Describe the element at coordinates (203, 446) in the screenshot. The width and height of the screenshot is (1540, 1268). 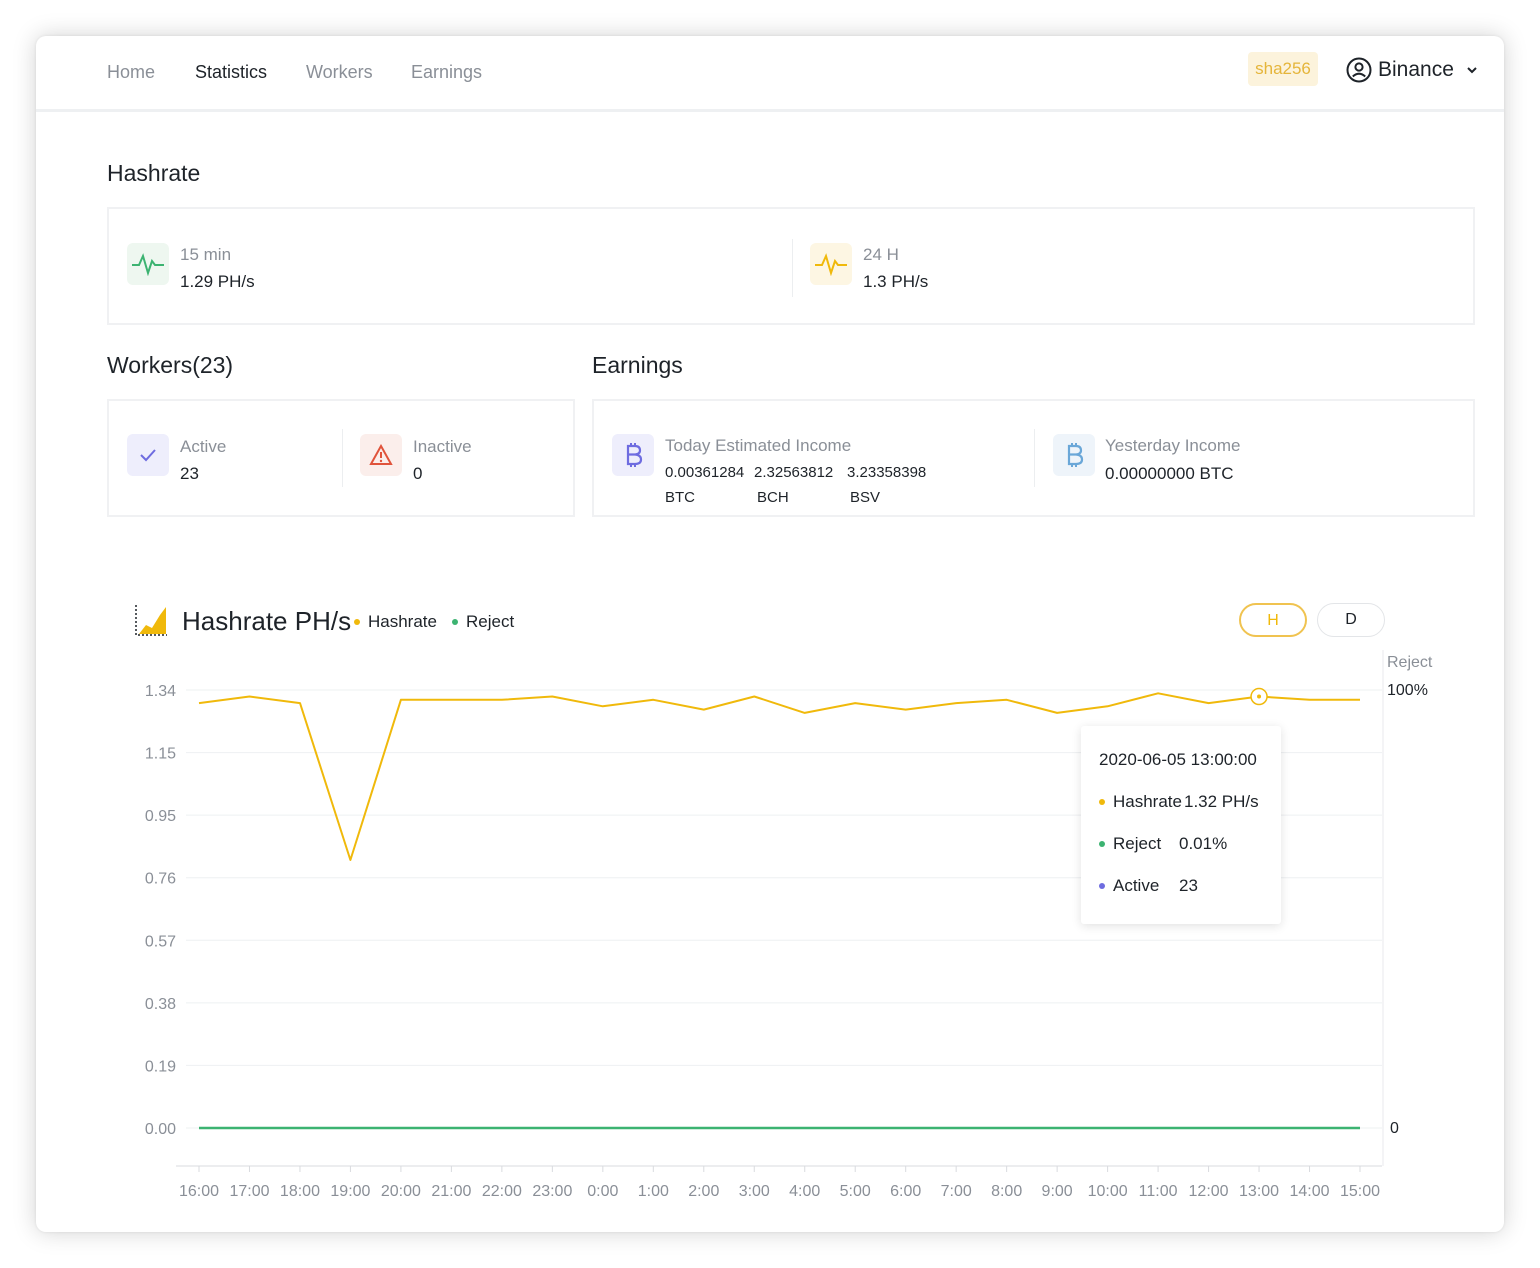
I see `active-workers-label: Active` at that location.